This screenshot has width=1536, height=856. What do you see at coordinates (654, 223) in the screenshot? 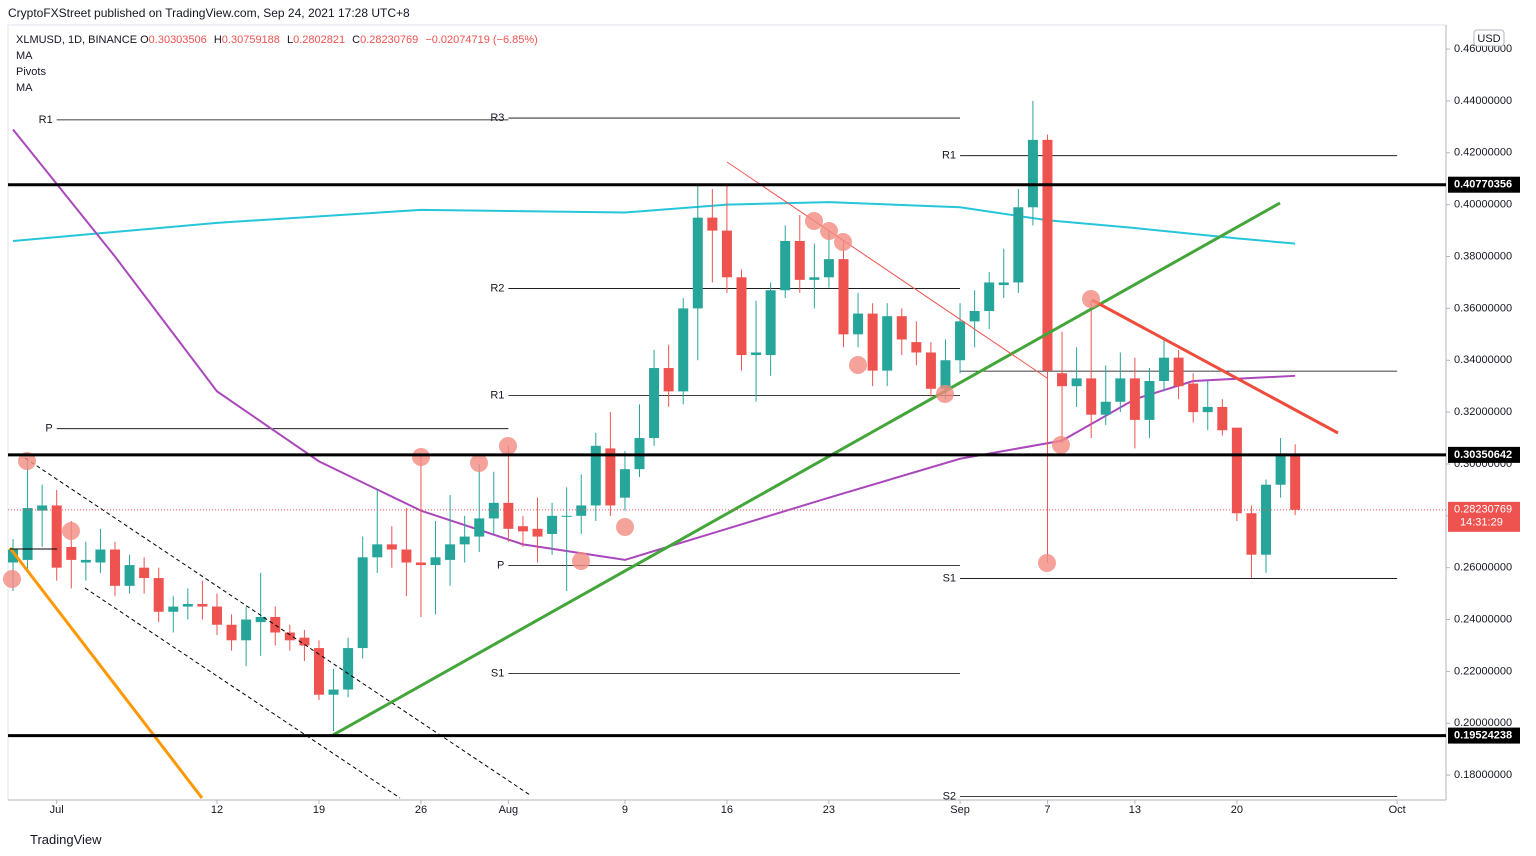
I see `moving-average` at bounding box center [654, 223].